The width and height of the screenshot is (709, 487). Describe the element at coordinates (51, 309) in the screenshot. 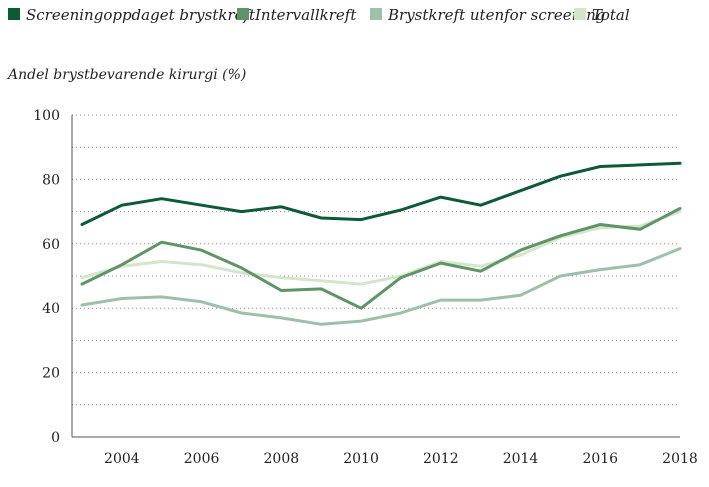

I see `y-tick-label-40: 40` at that location.